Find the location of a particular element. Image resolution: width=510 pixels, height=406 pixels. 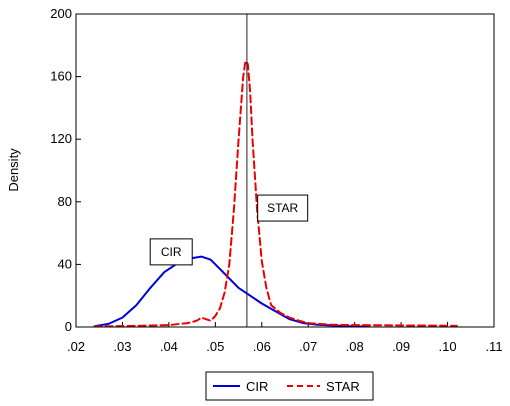

x-tick-label: .07 is located at coordinates (308, 346).